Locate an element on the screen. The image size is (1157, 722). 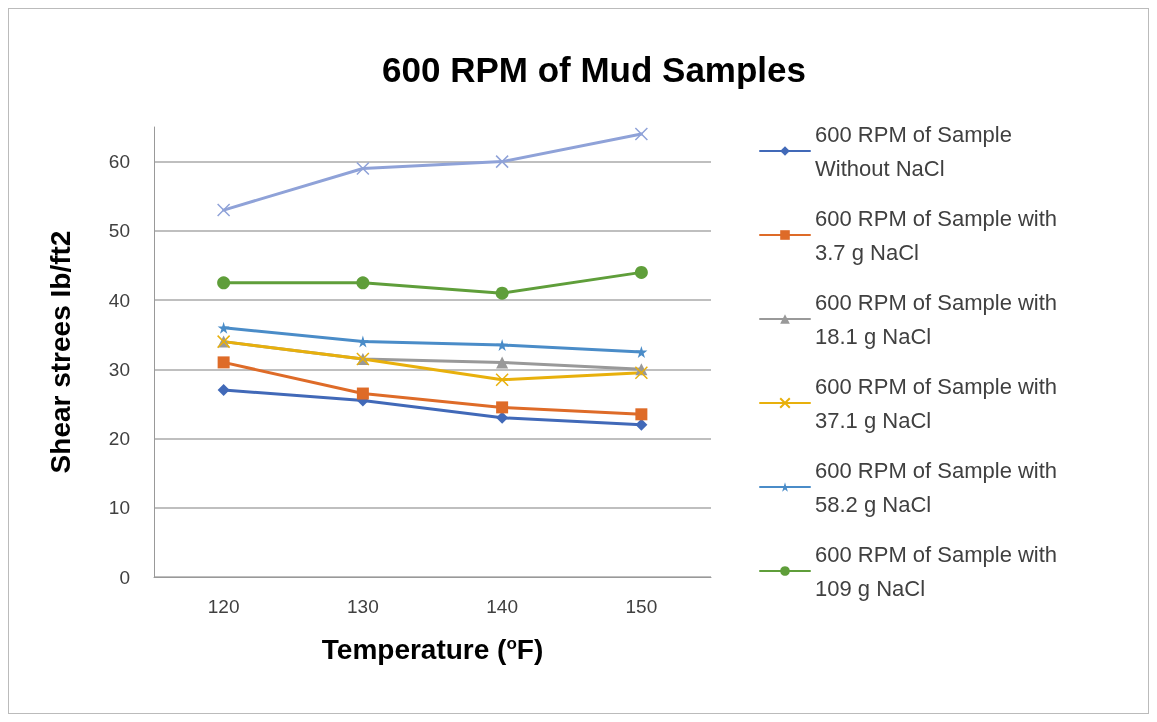
legend-label: 600 RPM of Sample with 3.7 g NaCl is located at coordinates (939, 235).